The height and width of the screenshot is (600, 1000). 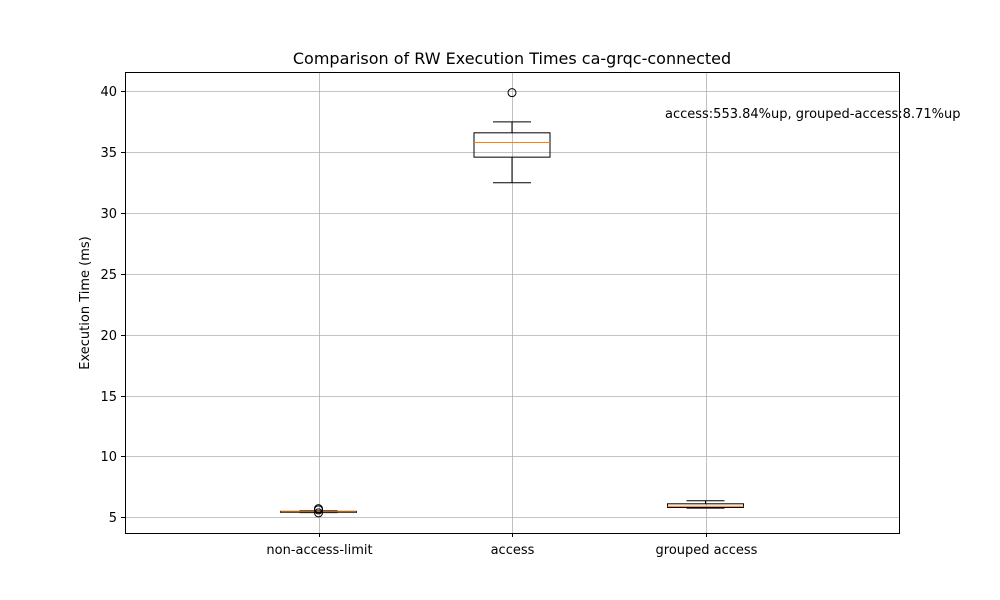 I want to click on x-axis-ticks: non-access-limit access grouped access, so click(x=512, y=545).